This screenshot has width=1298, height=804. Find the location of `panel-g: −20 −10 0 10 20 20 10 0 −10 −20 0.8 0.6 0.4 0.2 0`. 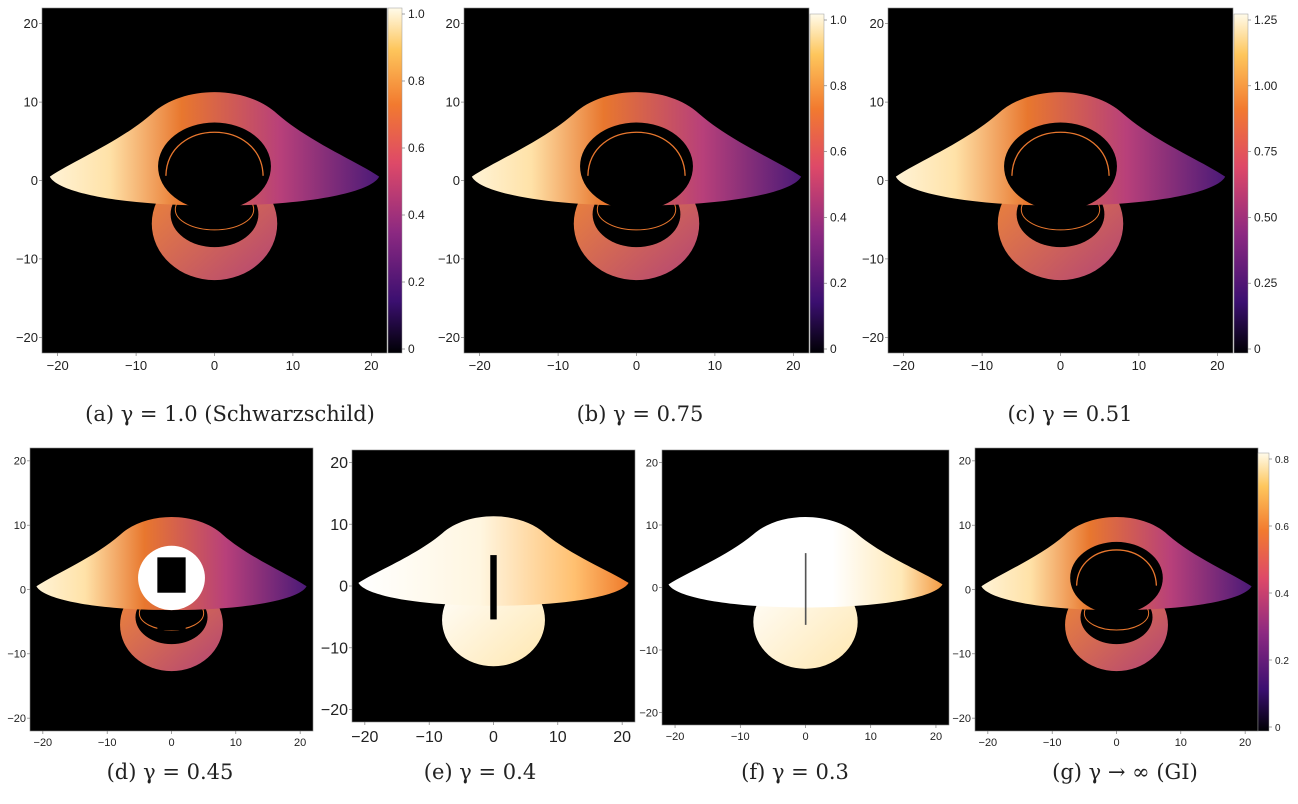

panel-g: −20 −10 0 10 20 20 10 0 −10 −20 0.8 0.6 0.4 0.2 0 is located at coordinates (1122, 600).